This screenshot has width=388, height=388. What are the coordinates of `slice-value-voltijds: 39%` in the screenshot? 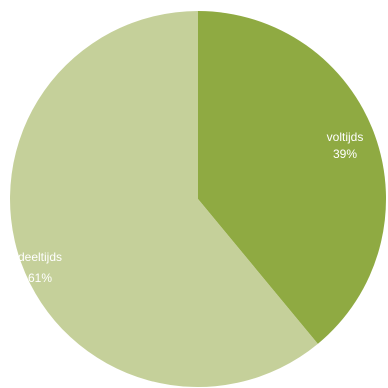 It's located at (345, 154).